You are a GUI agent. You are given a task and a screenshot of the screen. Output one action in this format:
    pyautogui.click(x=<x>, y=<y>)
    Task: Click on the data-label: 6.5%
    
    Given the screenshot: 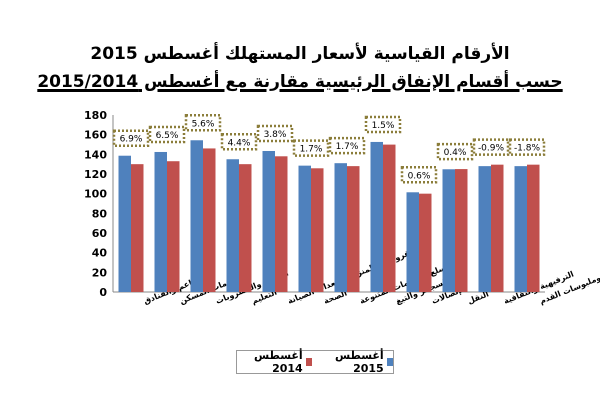 What is the action you would take?
    pyautogui.click(x=167, y=136)
    